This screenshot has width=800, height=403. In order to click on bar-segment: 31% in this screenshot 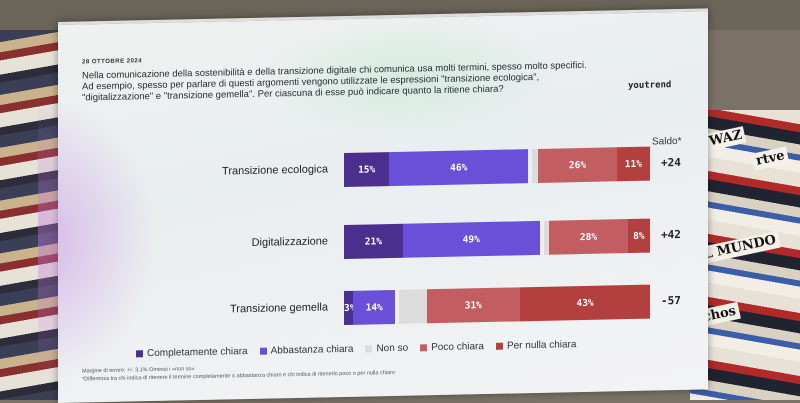, I will do `click(473, 305)`.